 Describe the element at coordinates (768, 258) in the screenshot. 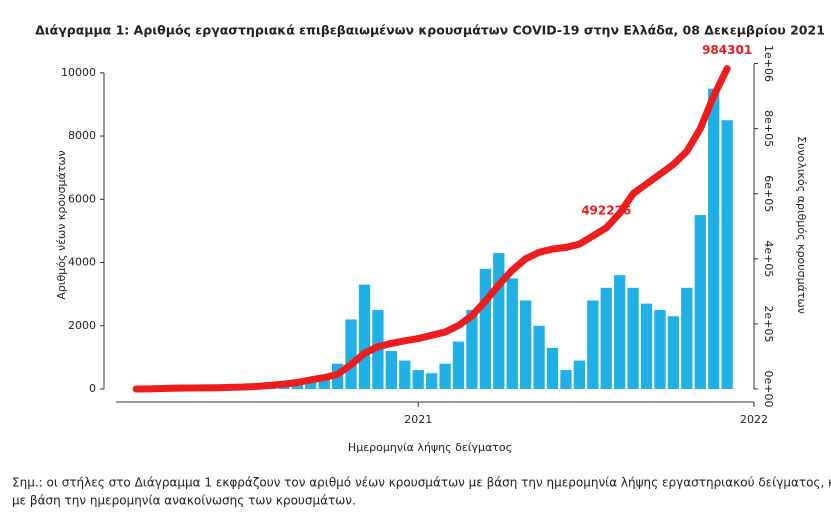

I see `y2-tick-label: 4e+05` at that location.